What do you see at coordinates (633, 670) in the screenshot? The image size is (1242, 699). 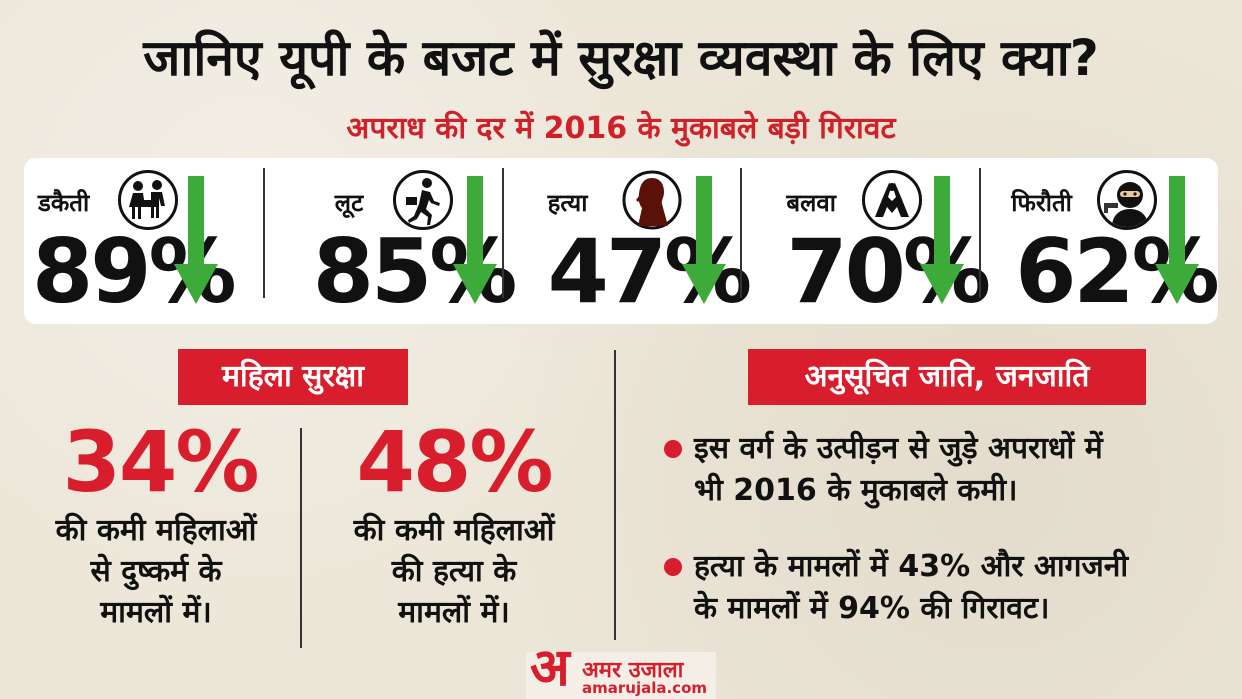 I see `logo-name: अमर उजाला` at bounding box center [633, 670].